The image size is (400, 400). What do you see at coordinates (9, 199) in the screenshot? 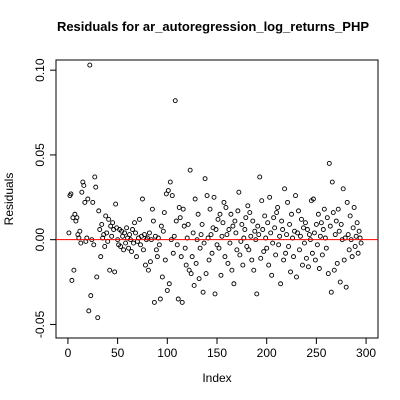
I see `y-axis-label: Residuals` at bounding box center [9, 199].